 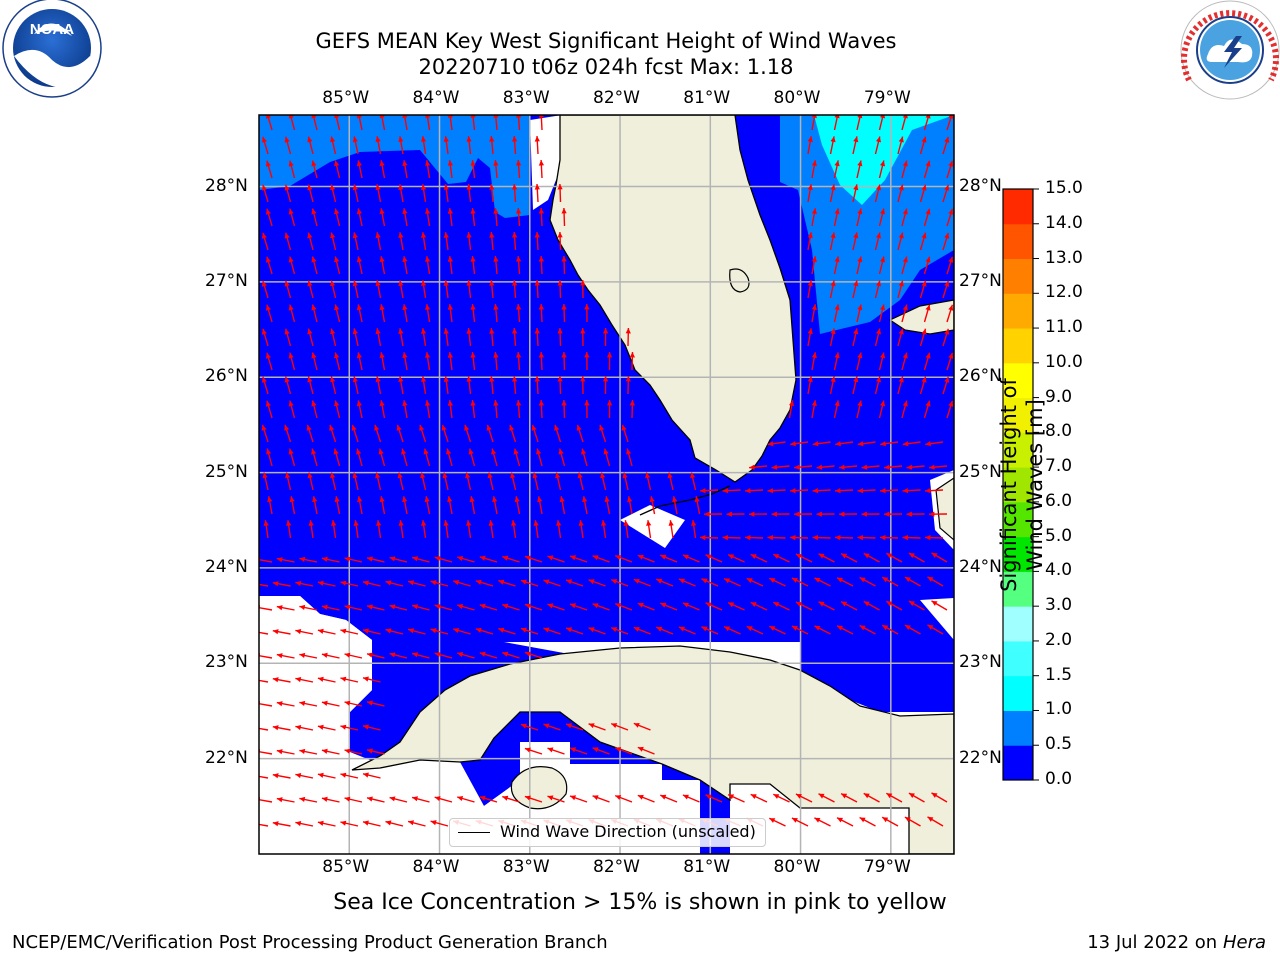 I want to click on cuba-land, so click(x=652, y=749).